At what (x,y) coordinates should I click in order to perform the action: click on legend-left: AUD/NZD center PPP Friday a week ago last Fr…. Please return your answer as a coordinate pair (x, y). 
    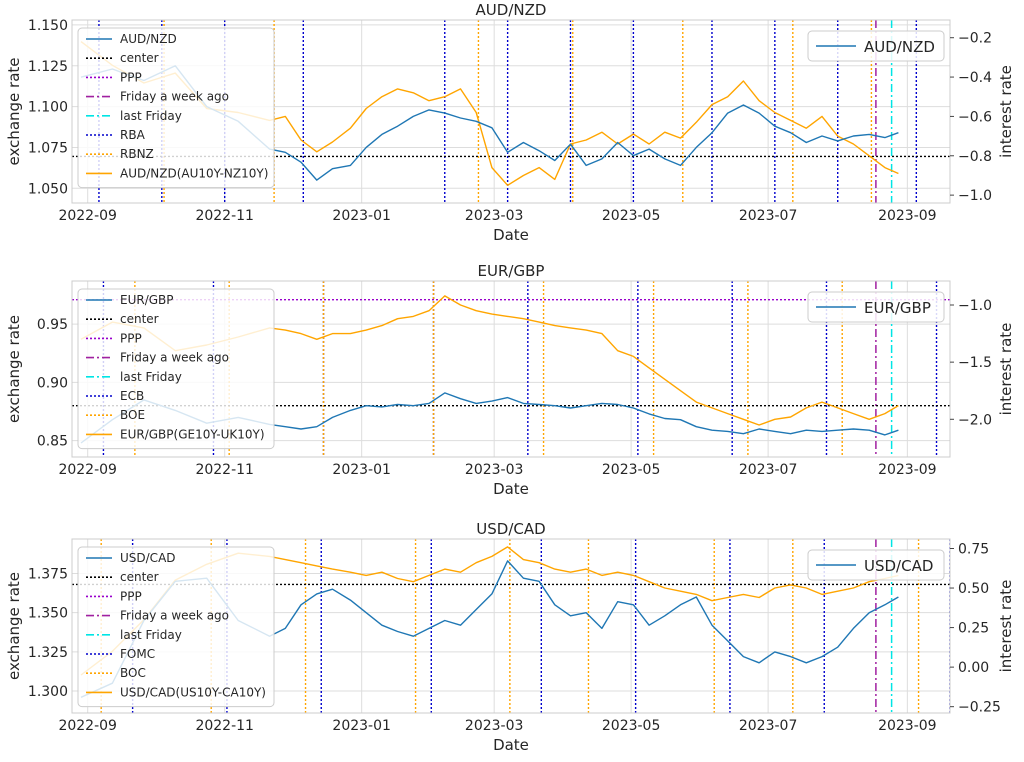
    Looking at the image, I should click on (176, 108).